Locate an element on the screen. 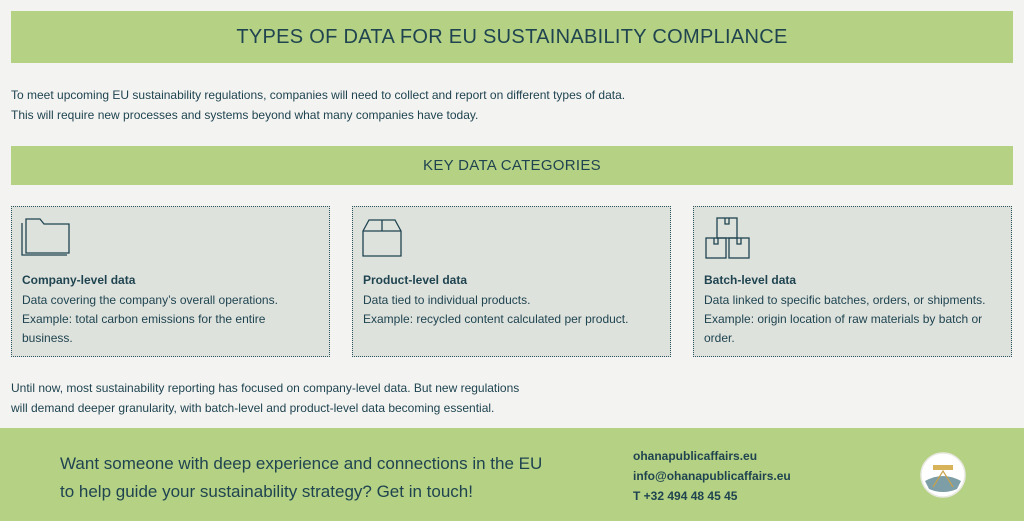 This screenshot has height=521, width=1024. box-icon is located at coordinates (382, 238).